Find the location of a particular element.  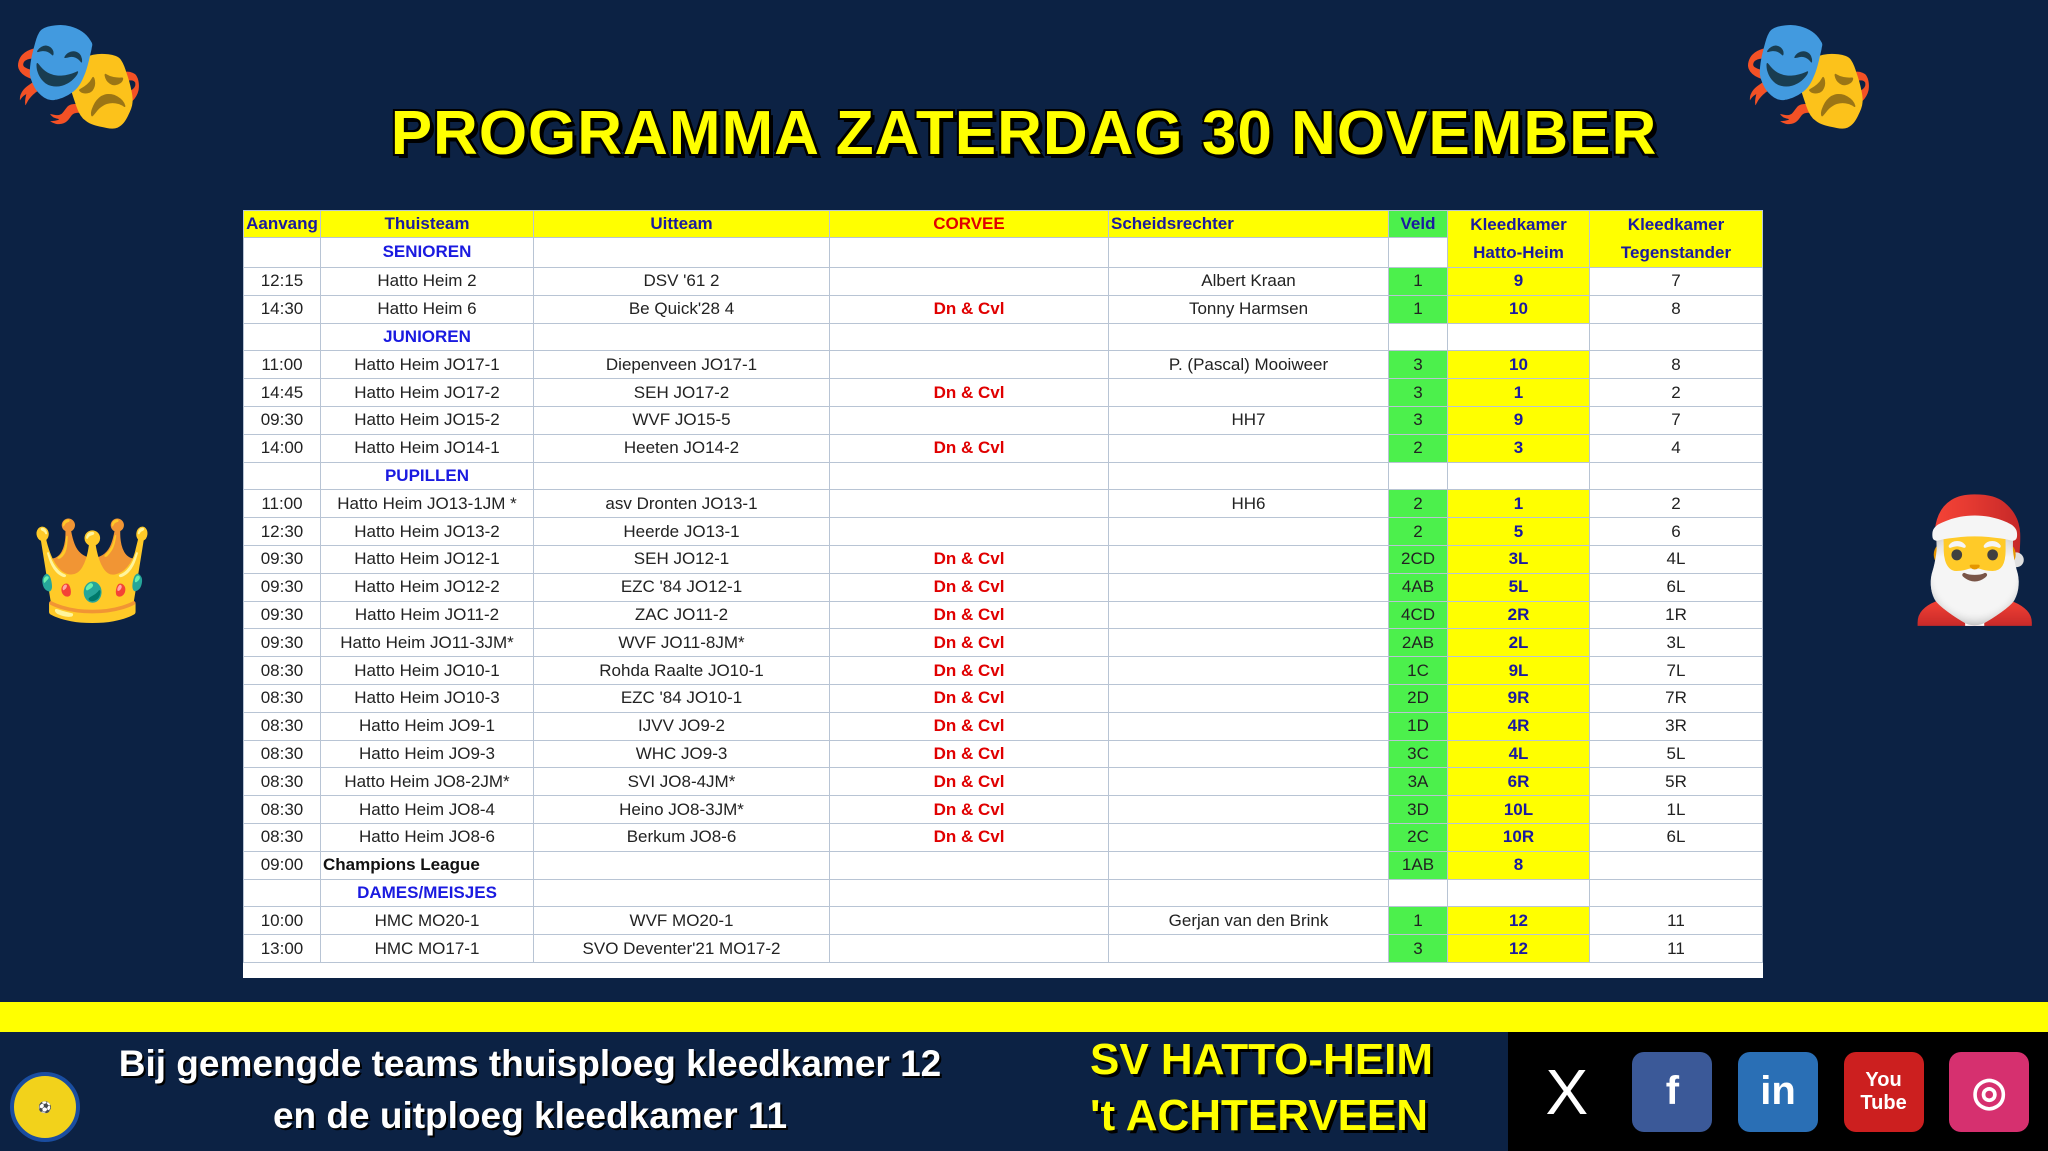

cell-veld: 3C is located at coordinates (1418, 754).